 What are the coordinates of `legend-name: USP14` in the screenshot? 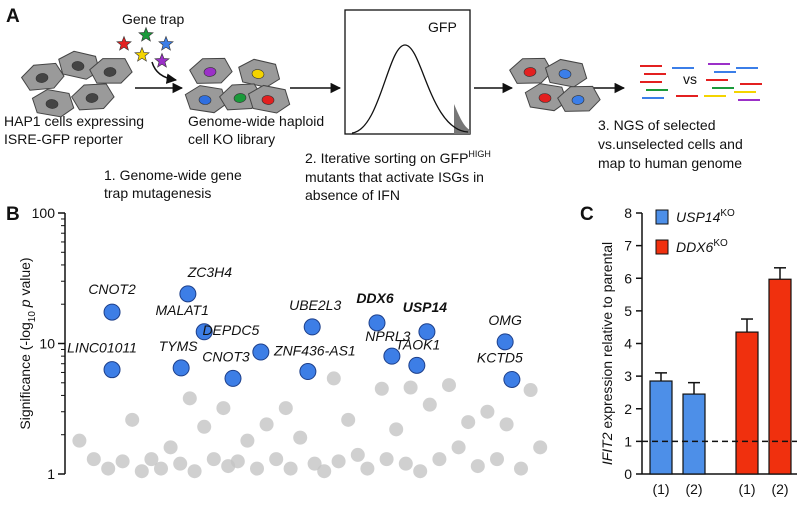 It's located at (698, 217).